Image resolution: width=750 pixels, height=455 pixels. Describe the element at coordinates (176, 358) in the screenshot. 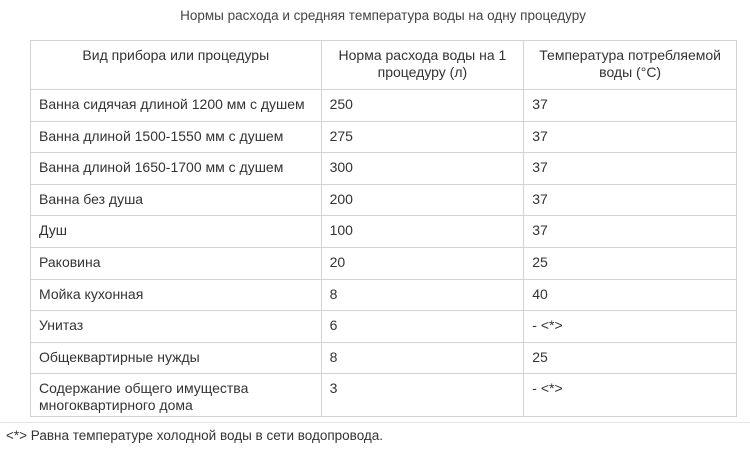

I see `cell-device: Общеквартирные нужды` at that location.